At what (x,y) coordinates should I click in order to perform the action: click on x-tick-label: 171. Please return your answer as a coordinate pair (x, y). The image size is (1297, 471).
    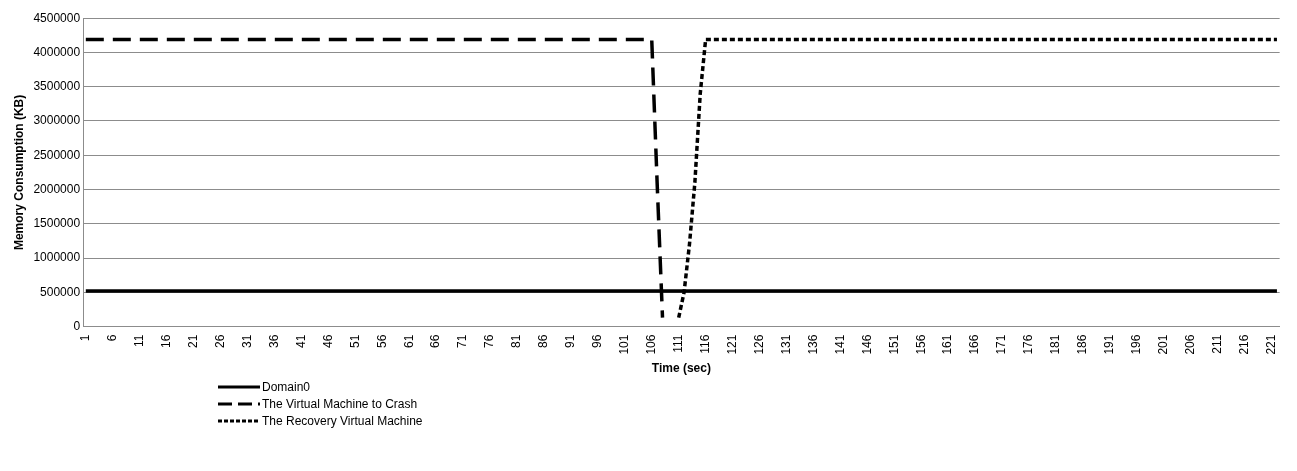
    Looking at the image, I should click on (1001, 344).